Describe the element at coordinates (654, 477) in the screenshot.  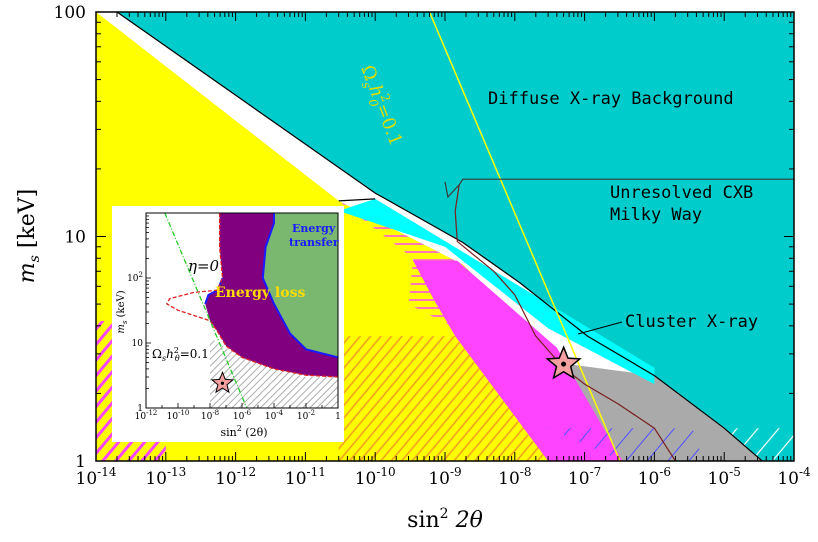
I see `x-tick-label: 10⁻⁶` at that location.